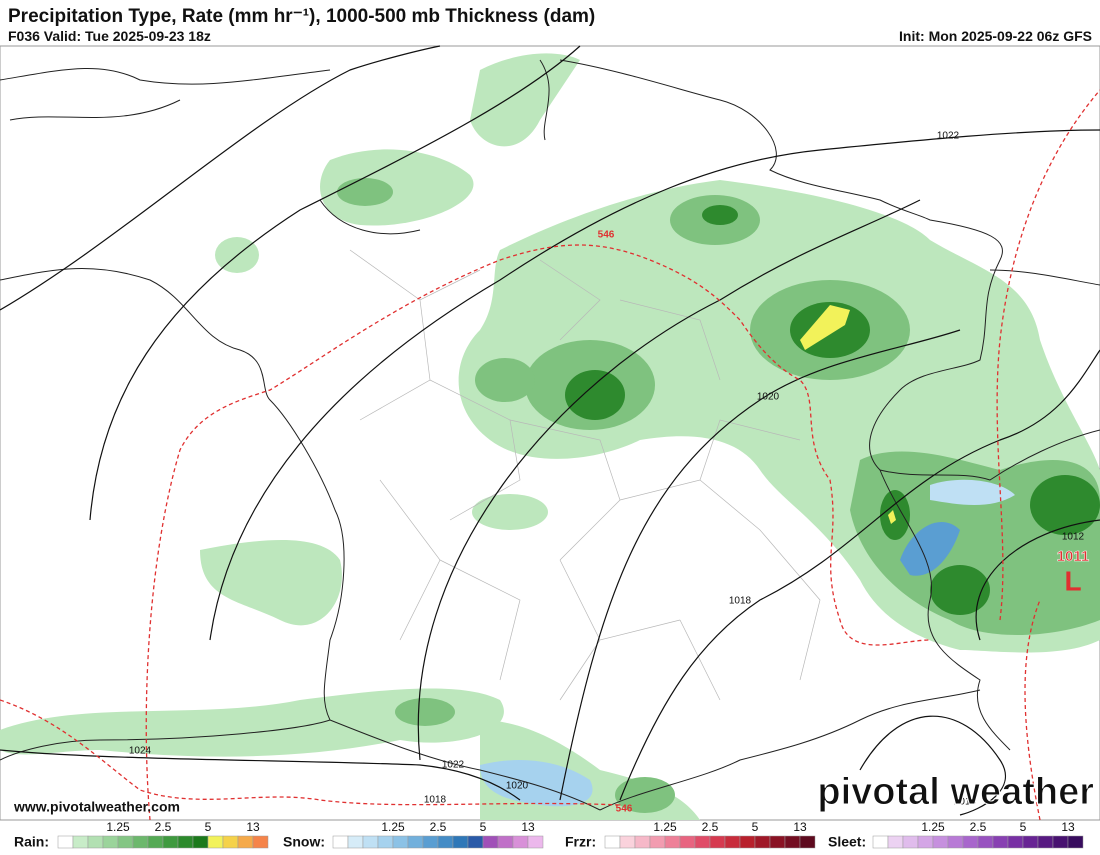 The image size is (1100, 855). What do you see at coordinates (31, 842) in the screenshot?
I see `legend-label: Rain:` at bounding box center [31, 842].